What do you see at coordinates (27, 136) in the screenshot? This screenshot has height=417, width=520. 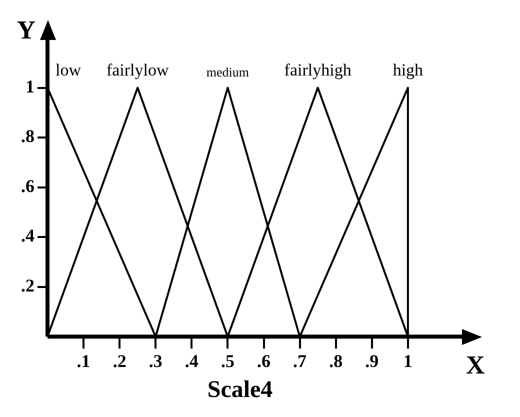 I see `y-tick-label: .8` at bounding box center [27, 136].